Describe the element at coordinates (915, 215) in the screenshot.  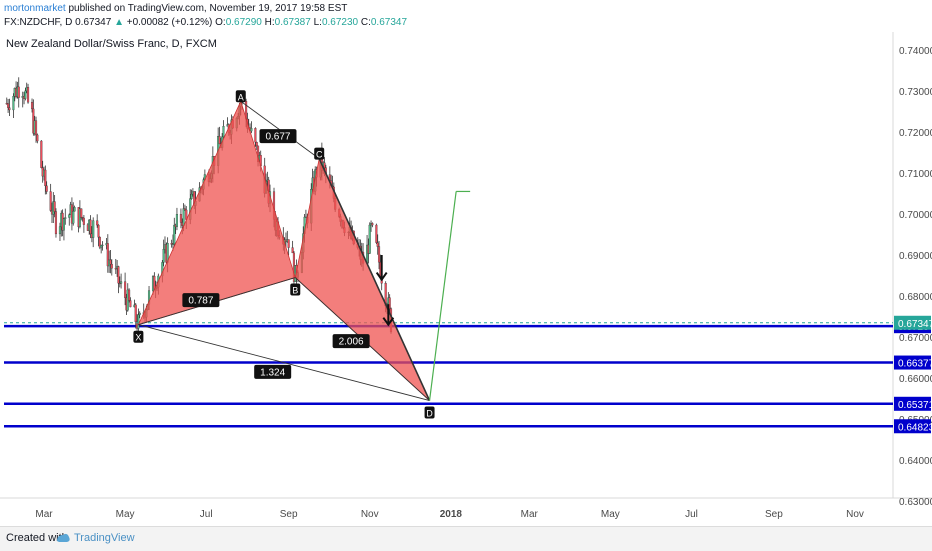
I see `y-tick-label: 0.70000` at that location.